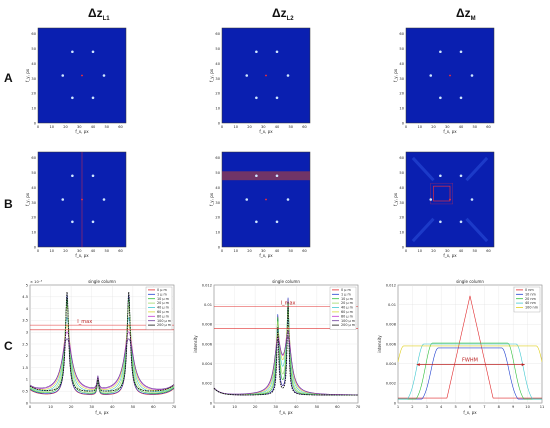 The height and width of the screenshot is (428, 550). Describe the element at coordinates (25, 344) in the screenshot. I see `y-tick-label: 2.5` at that location.